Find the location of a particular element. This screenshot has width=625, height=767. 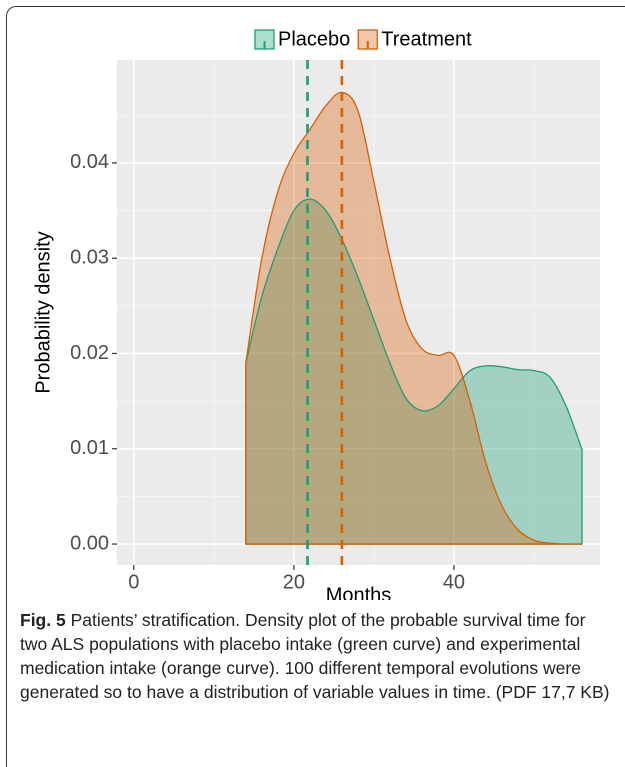

legend-label: Treatment is located at coordinates (426, 39).